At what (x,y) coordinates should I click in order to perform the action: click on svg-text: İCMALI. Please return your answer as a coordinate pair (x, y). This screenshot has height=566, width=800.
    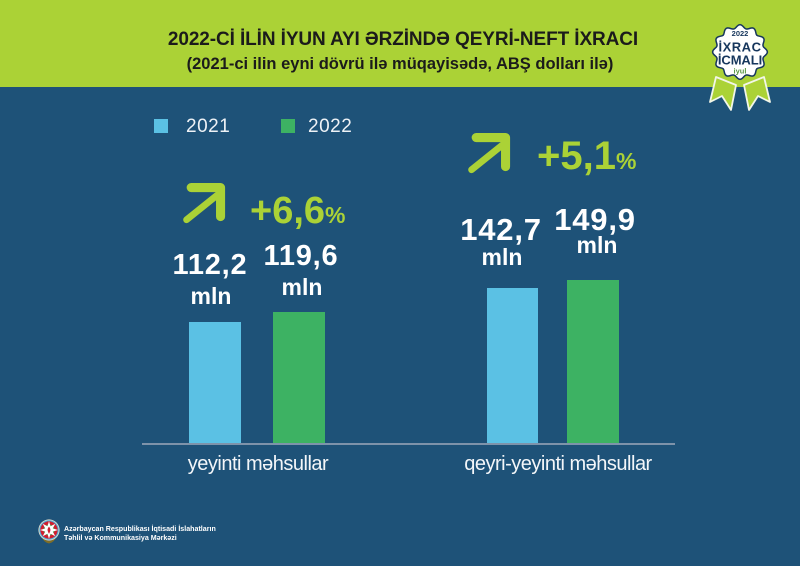
    Looking at the image, I should click on (740, 59).